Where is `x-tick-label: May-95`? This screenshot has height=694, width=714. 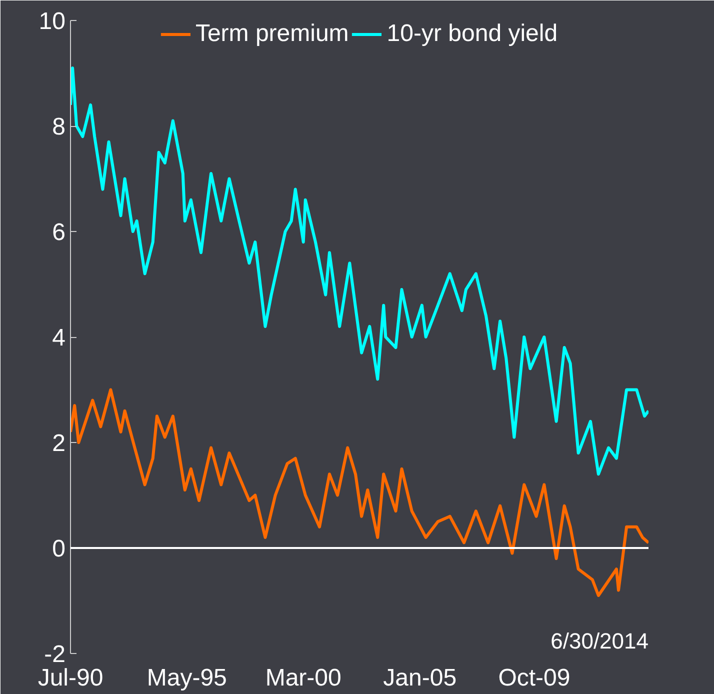 x-tick-label: May-95 is located at coordinates (186, 678).